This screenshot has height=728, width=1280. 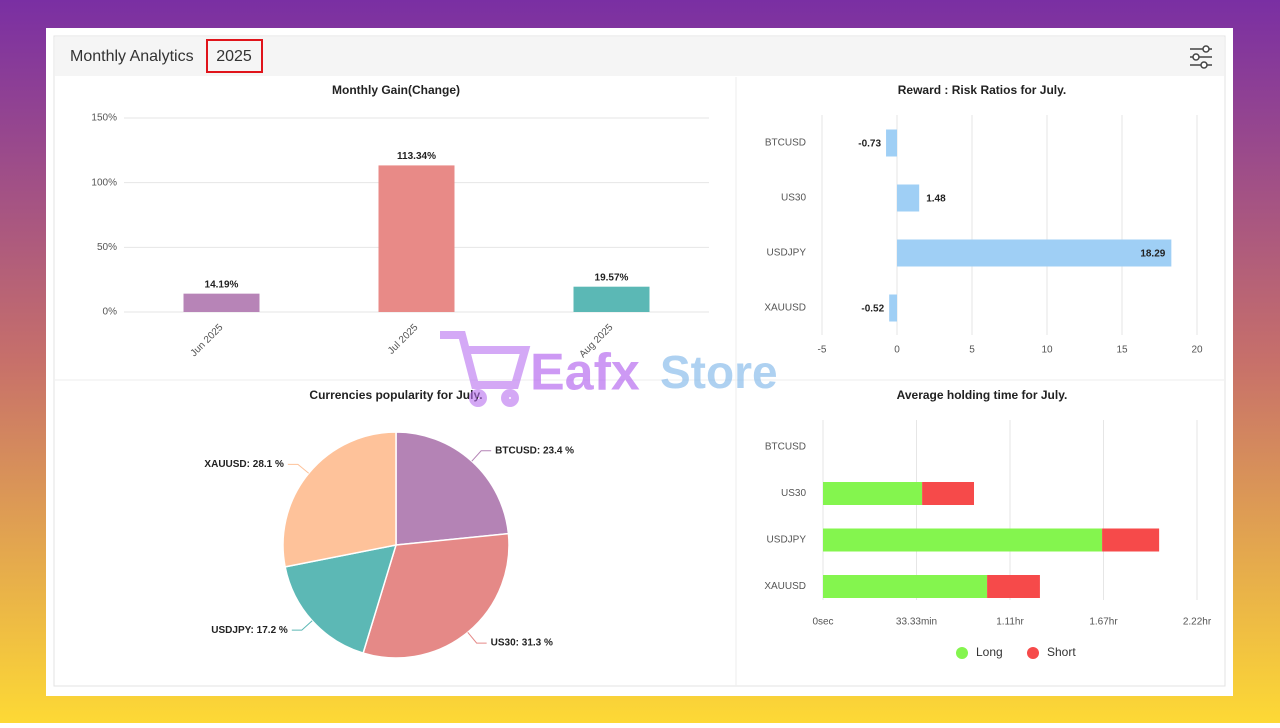 What do you see at coordinates (822, 350) in the screenshot?
I see `x-tick-label: -5` at bounding box center [822, 350].